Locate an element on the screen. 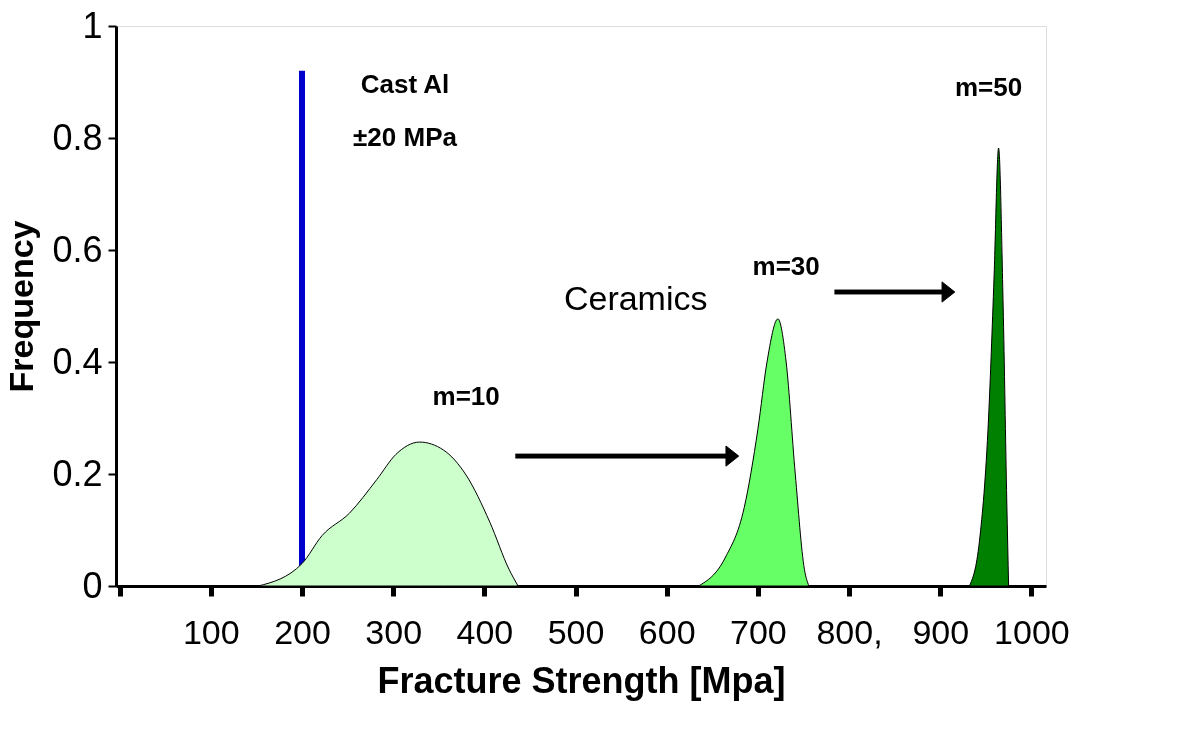 The image size is (1191, 756). x-axis-title: Fracture Strength [Mpa] is located at coordinates (581, 680).